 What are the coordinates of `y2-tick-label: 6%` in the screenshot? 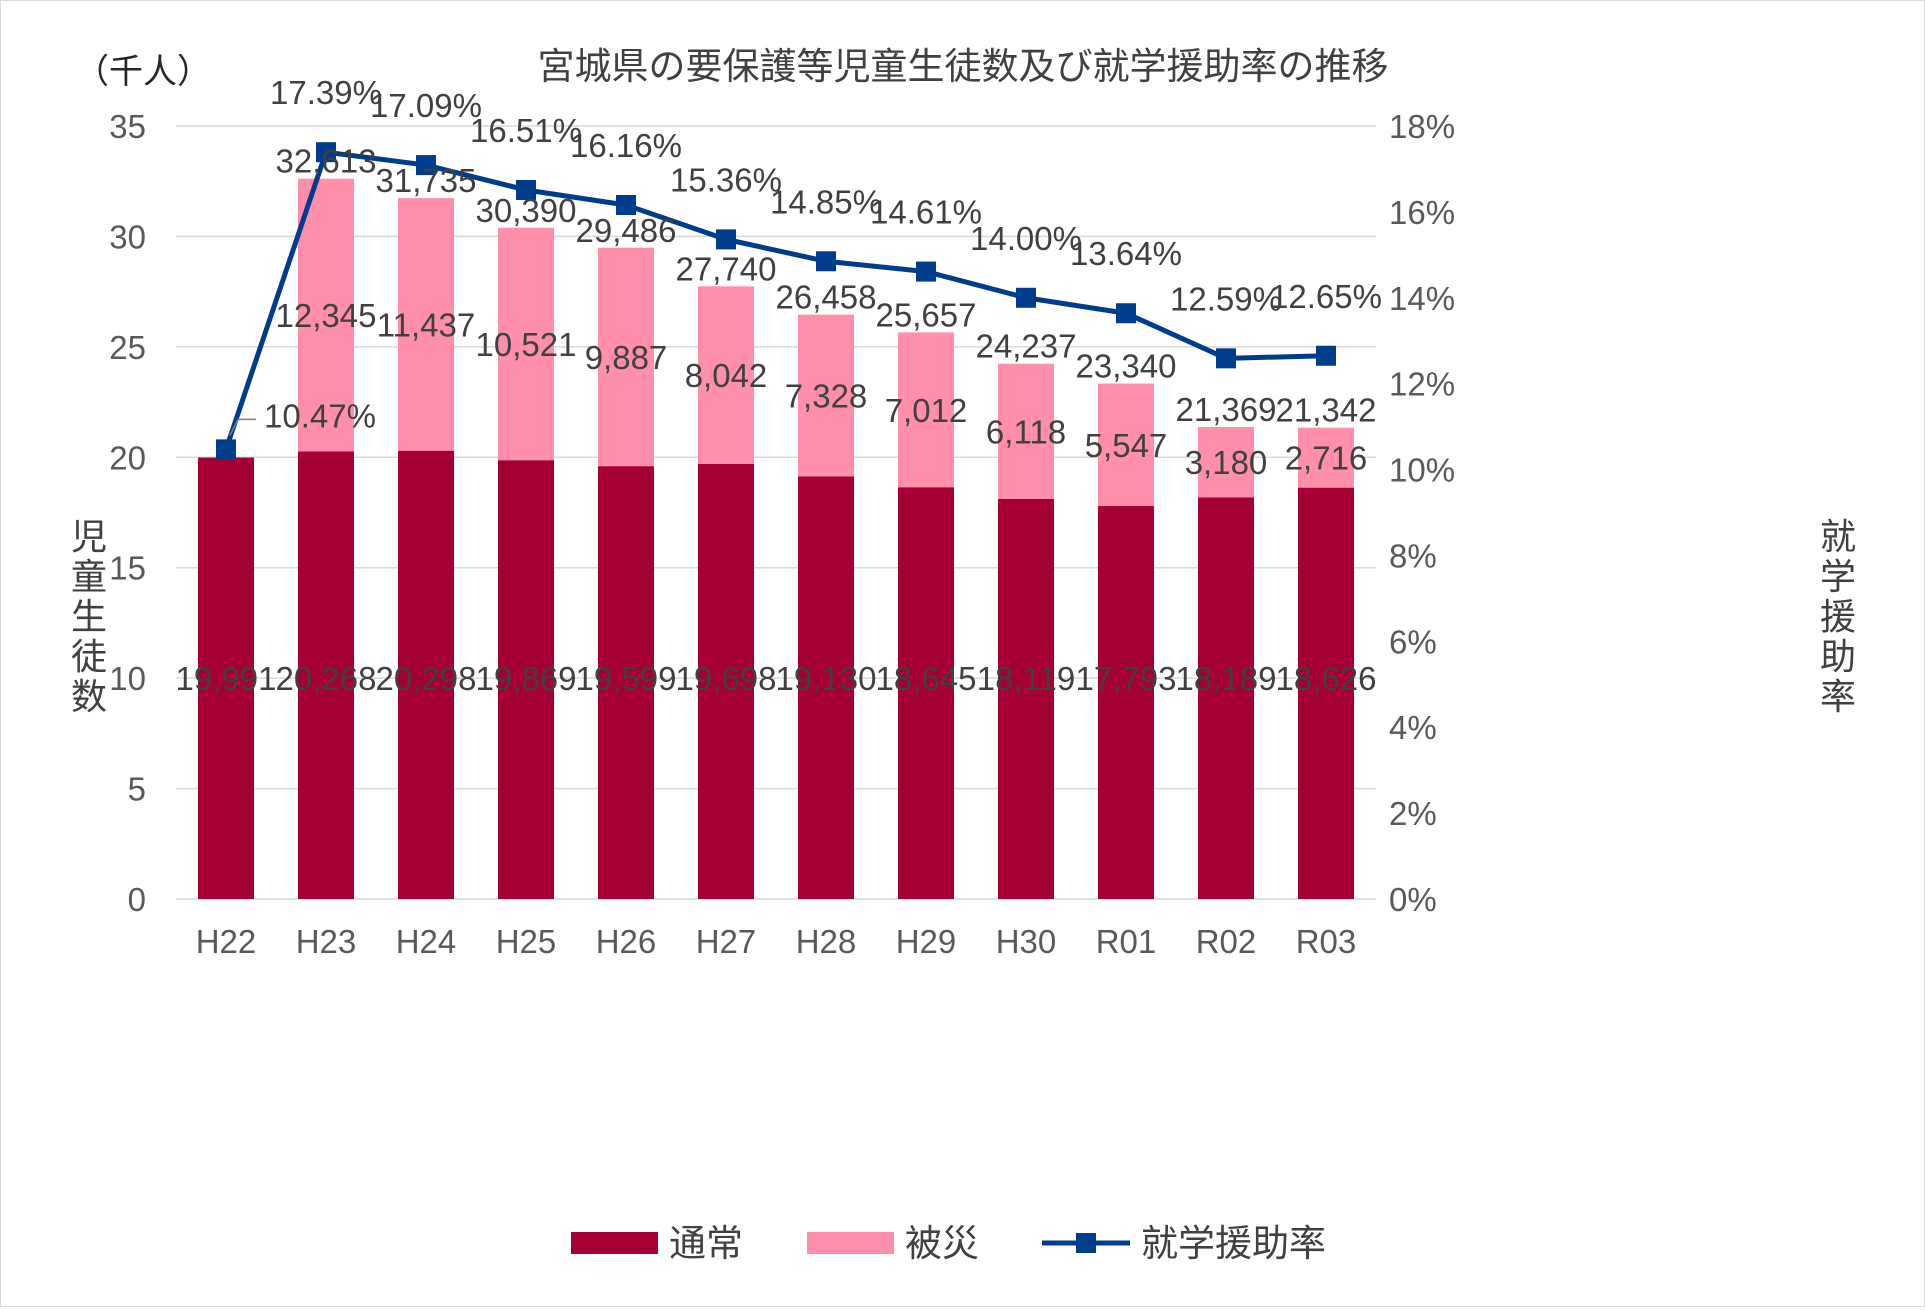 It's located at (1413, 641).